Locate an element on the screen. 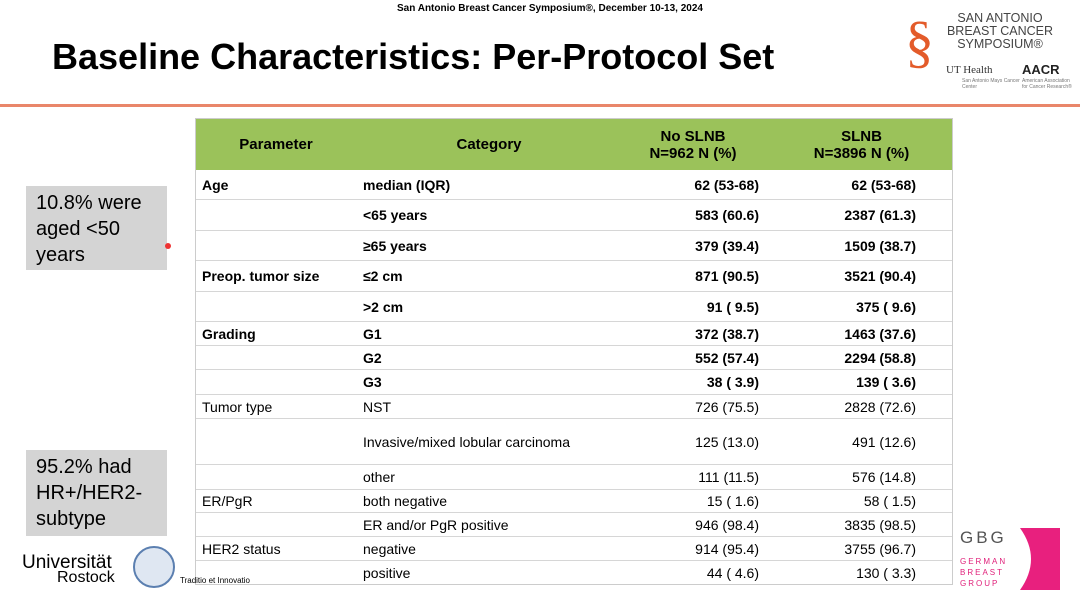 The width and height of the screenshot is (1080, 597). table-cell: 871 (90.5) is located at coordinates (727, 276).